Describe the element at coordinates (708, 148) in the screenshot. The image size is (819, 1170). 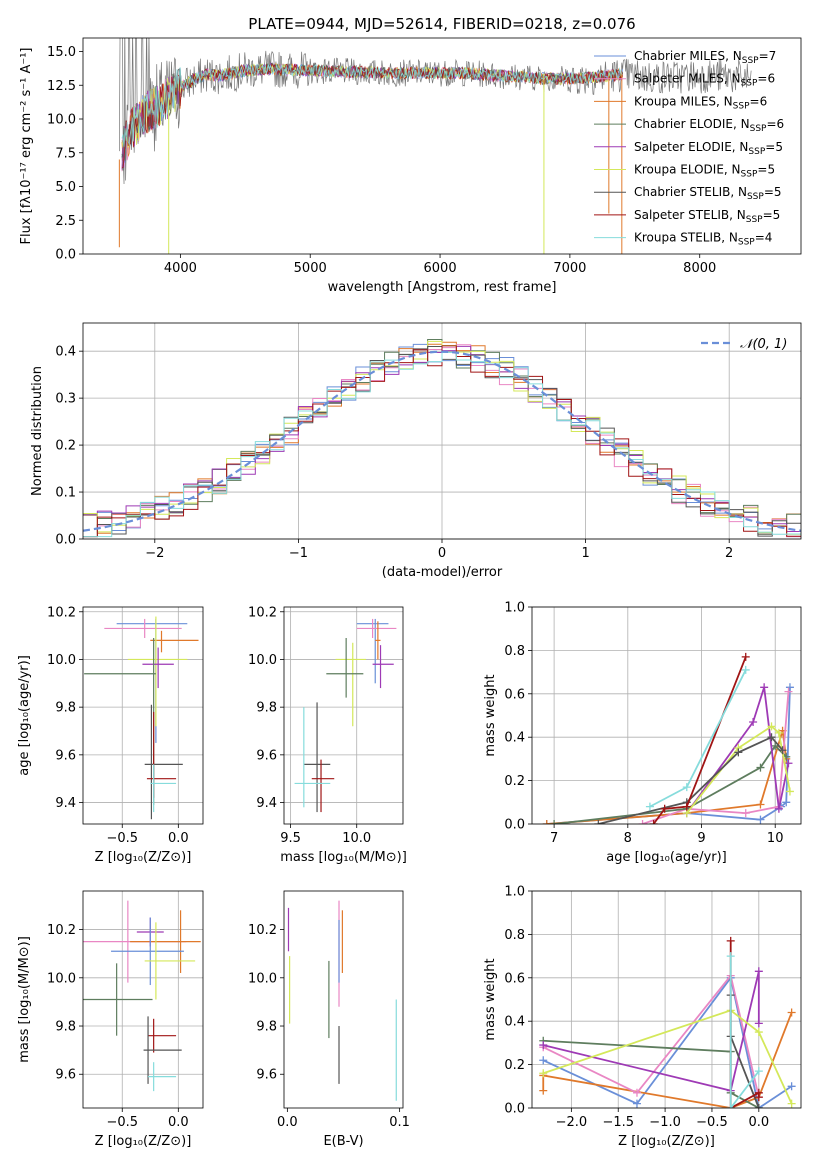
I see `legend-entry: Salpeter ELODIE, NSSP=5` at that location.